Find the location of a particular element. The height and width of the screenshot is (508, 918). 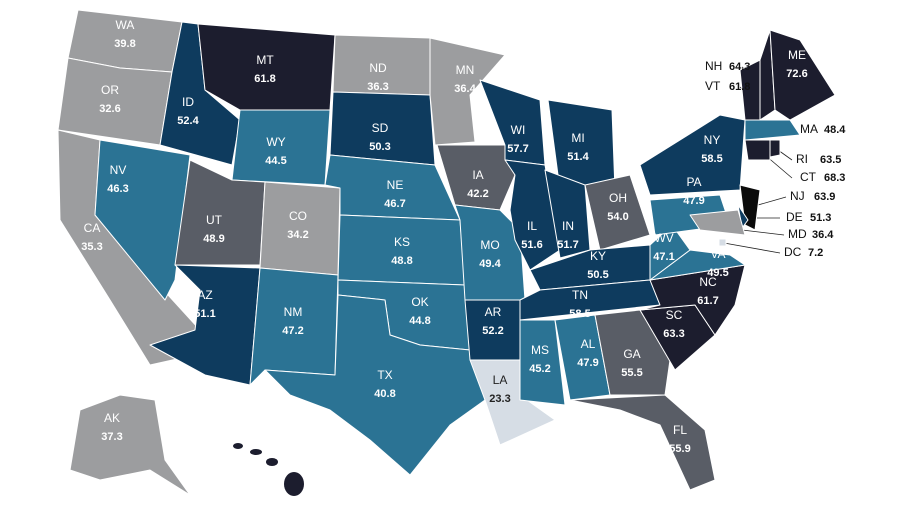

state-abbr: AR is located at coordinates (493, 312).